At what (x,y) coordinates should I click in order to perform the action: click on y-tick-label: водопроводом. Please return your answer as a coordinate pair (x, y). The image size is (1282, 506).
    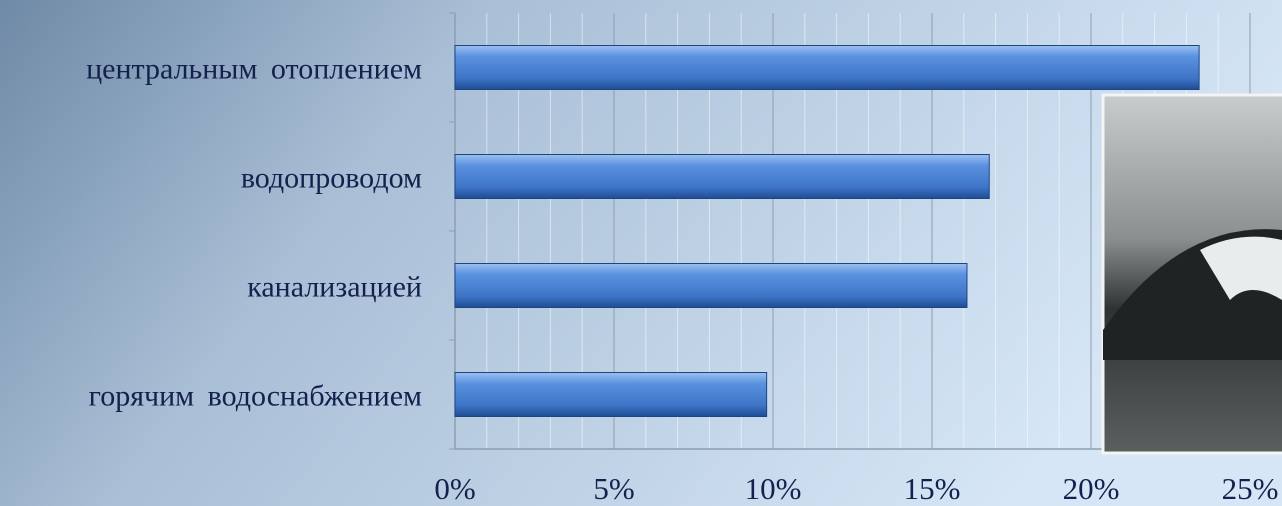
    Looking at the image, I should click on (331, 177).